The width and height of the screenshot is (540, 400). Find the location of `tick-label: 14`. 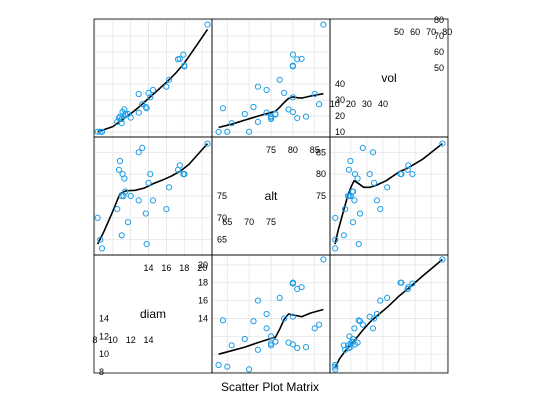

tick-label: 14 is located at coordinates (148, 268).